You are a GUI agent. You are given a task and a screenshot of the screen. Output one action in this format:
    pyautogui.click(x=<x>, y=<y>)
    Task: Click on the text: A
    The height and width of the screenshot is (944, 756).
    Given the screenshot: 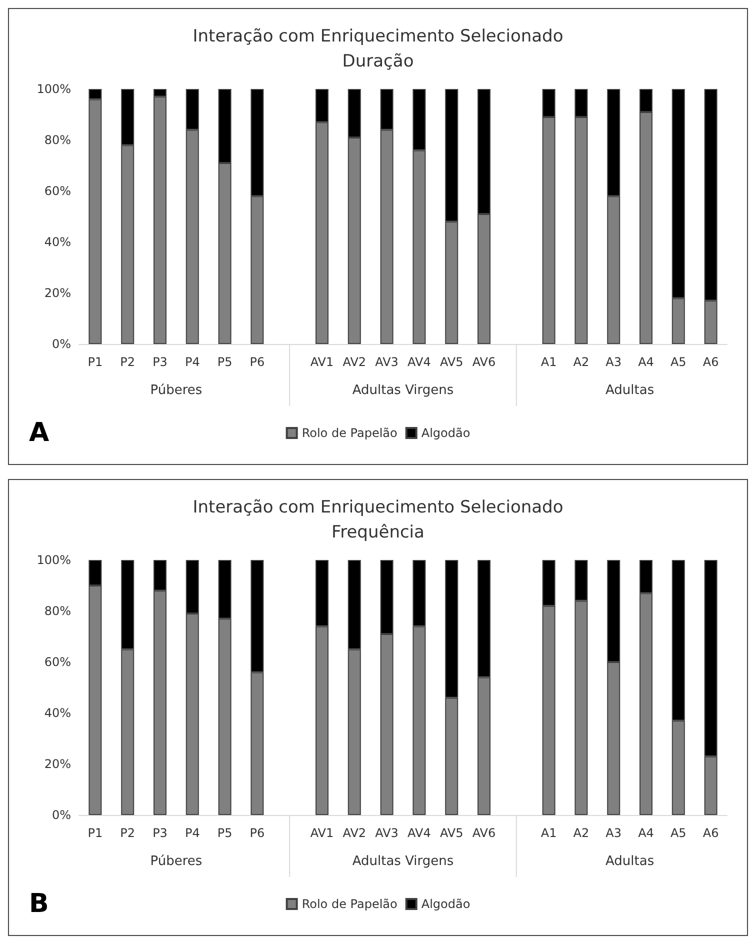 What is the action you would take?
    pyautogui.click(x=39, y=433)
    